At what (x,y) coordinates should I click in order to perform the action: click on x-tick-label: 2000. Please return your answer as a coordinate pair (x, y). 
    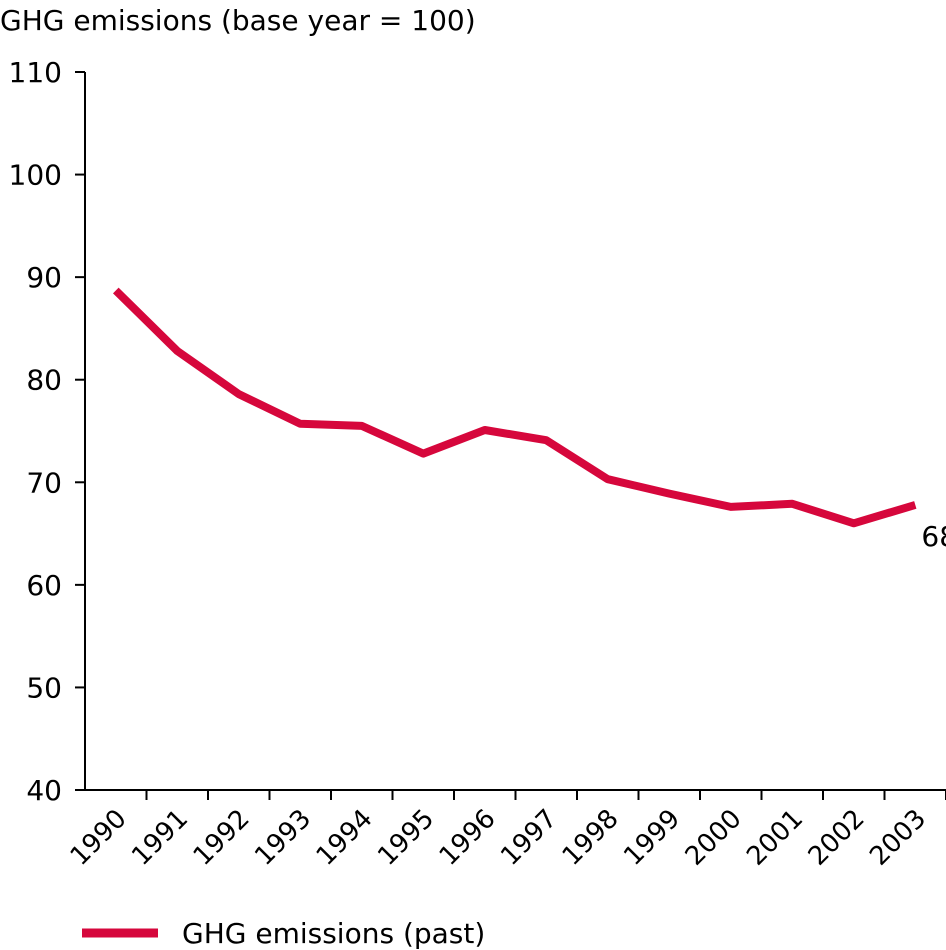
    Looking at the image, I should click on (714, 838).